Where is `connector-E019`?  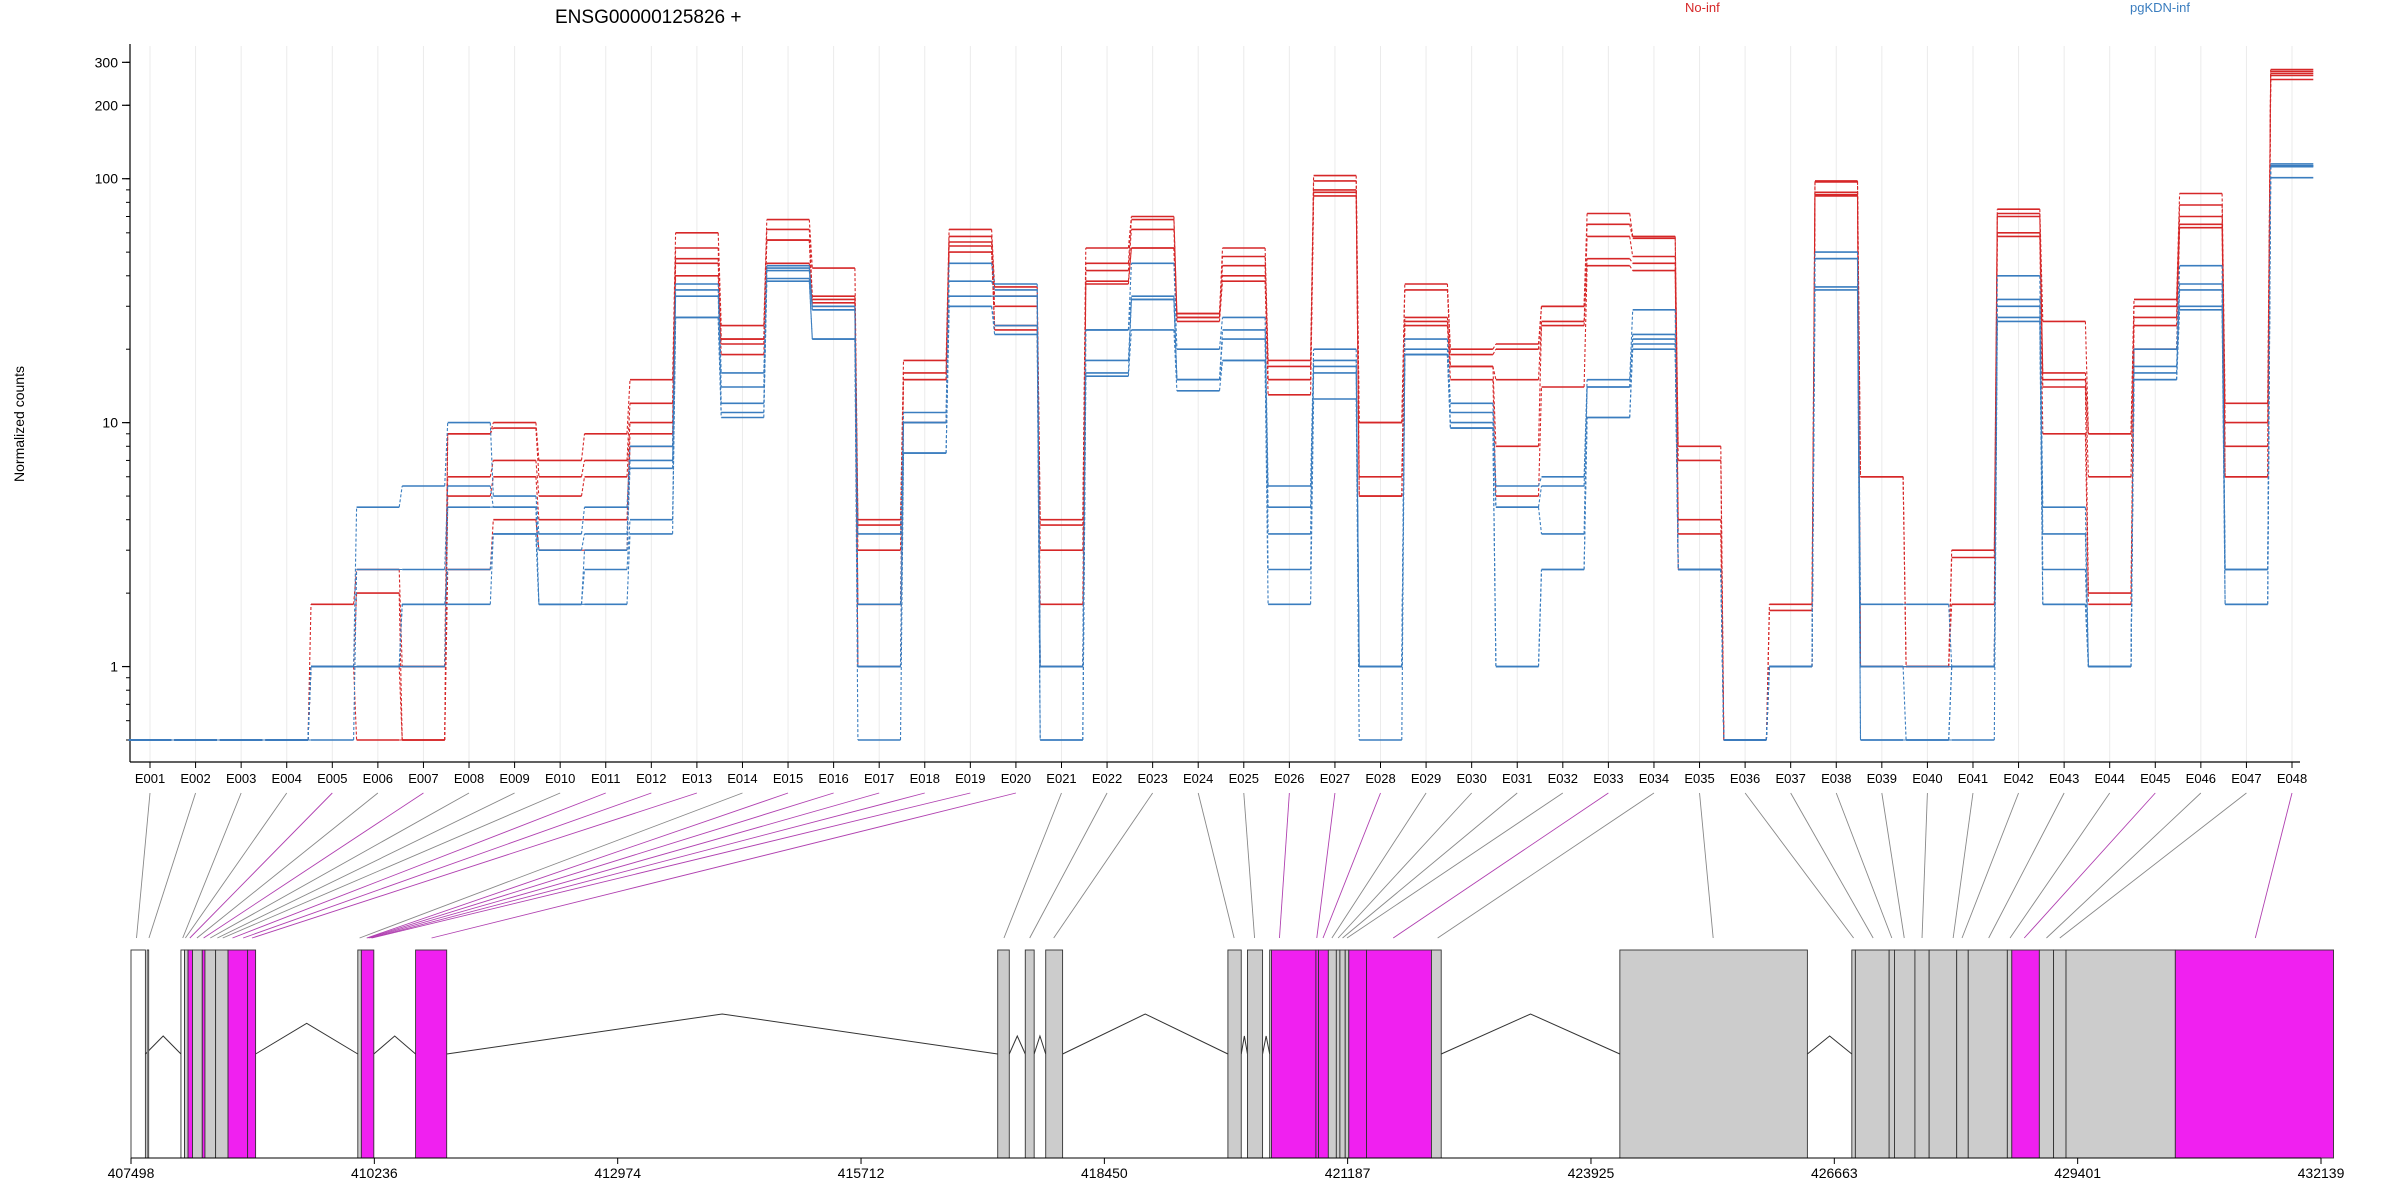
connector-E019 is located at coordinates (671, 865).